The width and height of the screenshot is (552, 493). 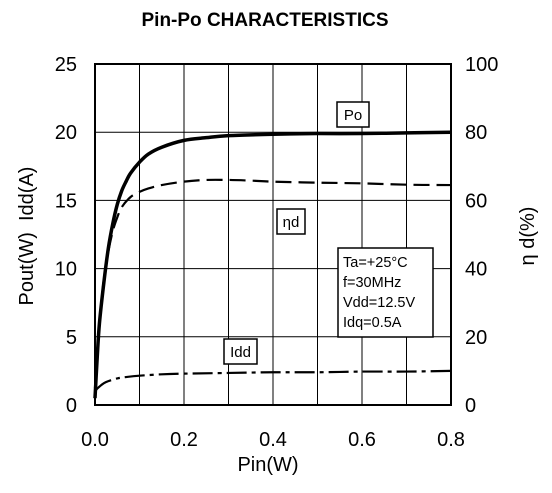 I want to click on idd-label-box: Idd, so click(x=240, y=351).